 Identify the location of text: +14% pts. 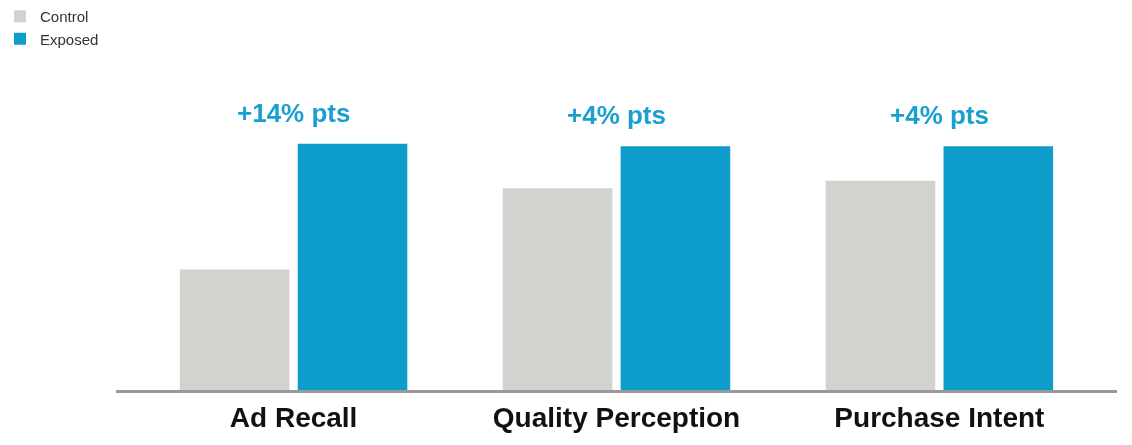
(294, 113).